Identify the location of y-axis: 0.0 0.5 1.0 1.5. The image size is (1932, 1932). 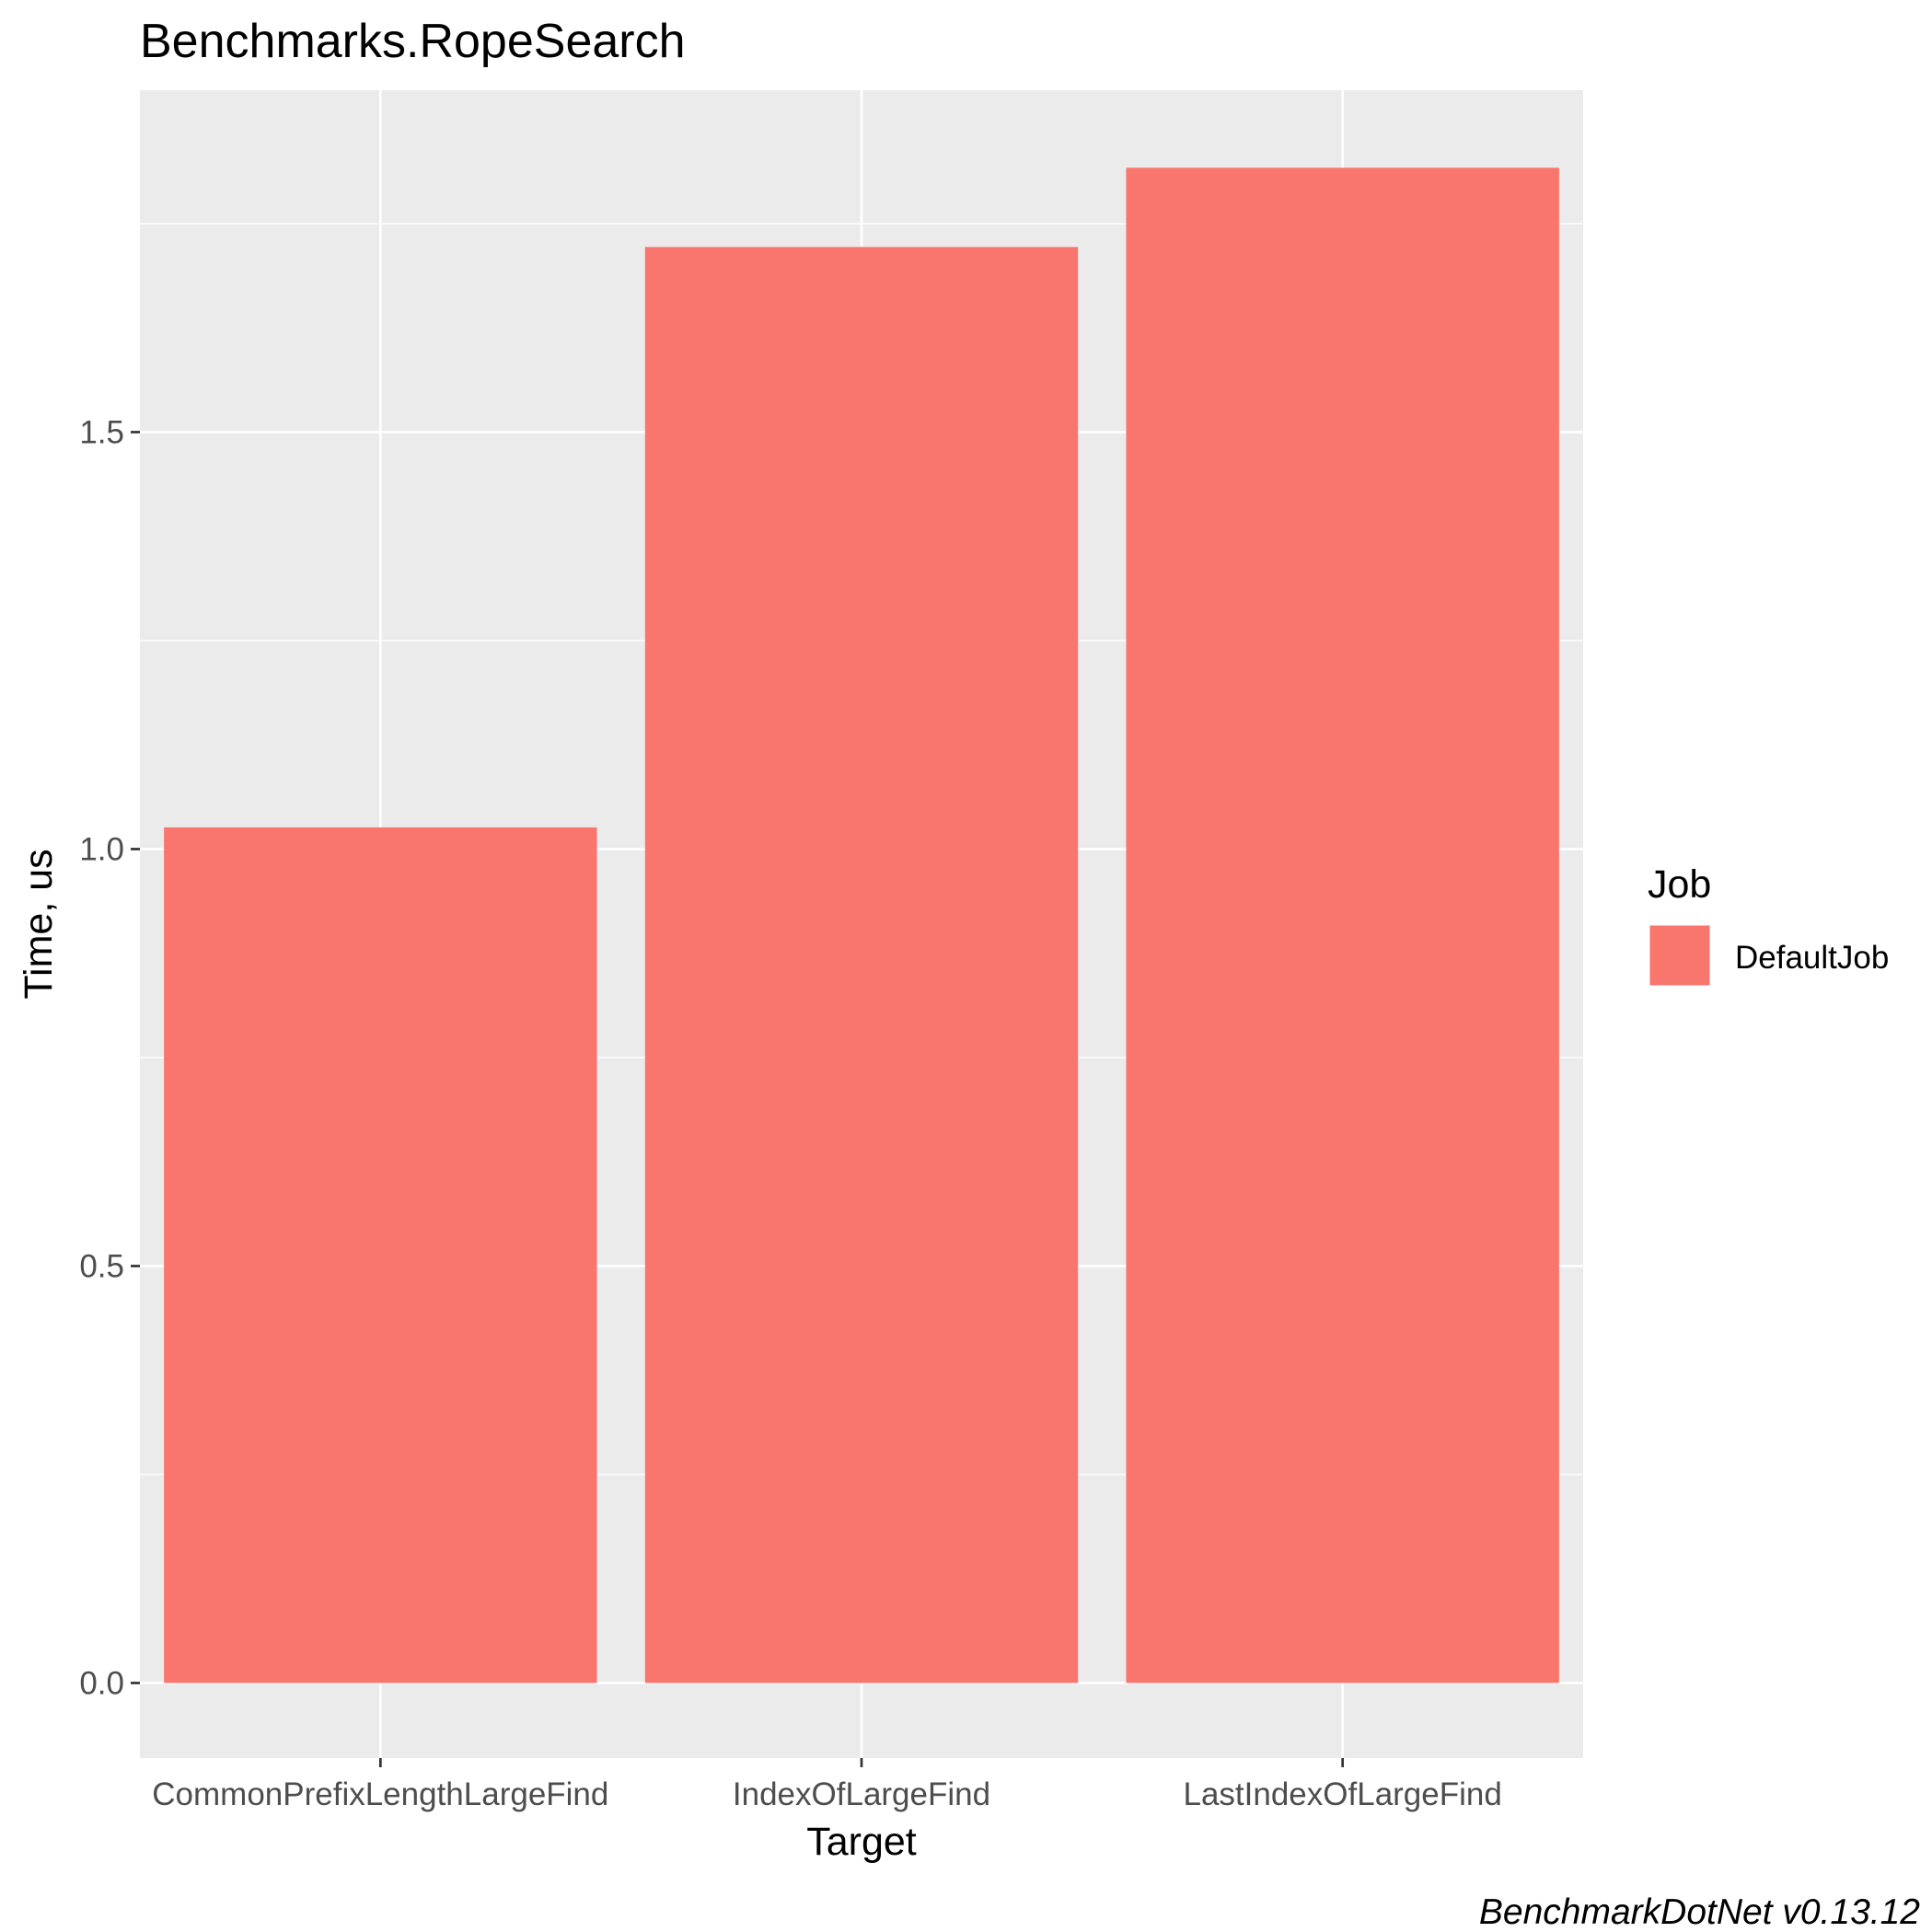
(110, 1058).